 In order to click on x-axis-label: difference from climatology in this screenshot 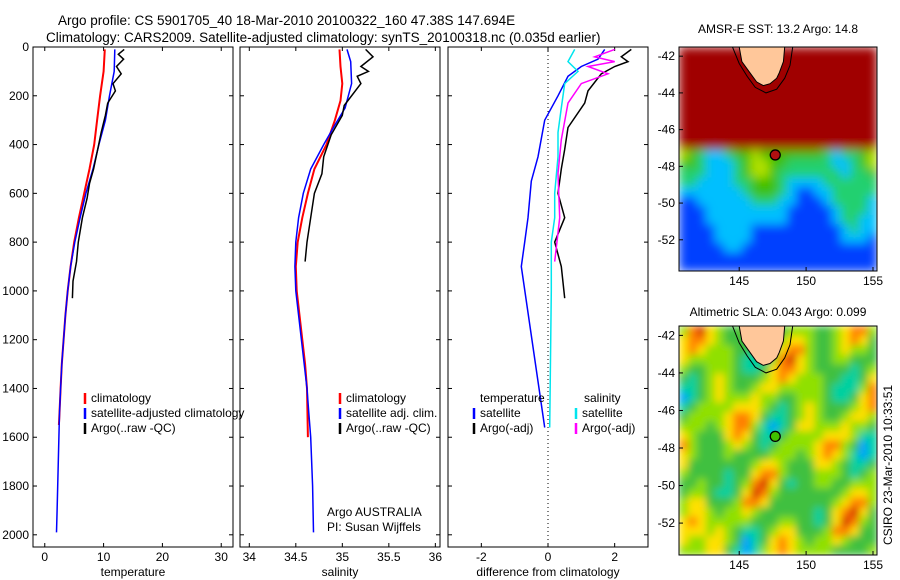, I will do `click(547, 572)`.